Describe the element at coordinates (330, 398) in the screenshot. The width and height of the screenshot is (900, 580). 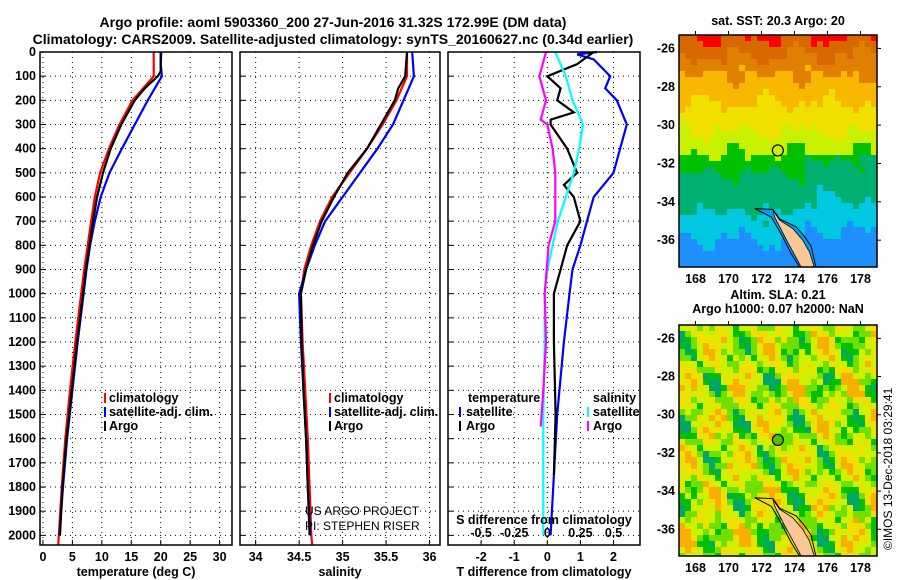
I see `legend-swatch` at that location.